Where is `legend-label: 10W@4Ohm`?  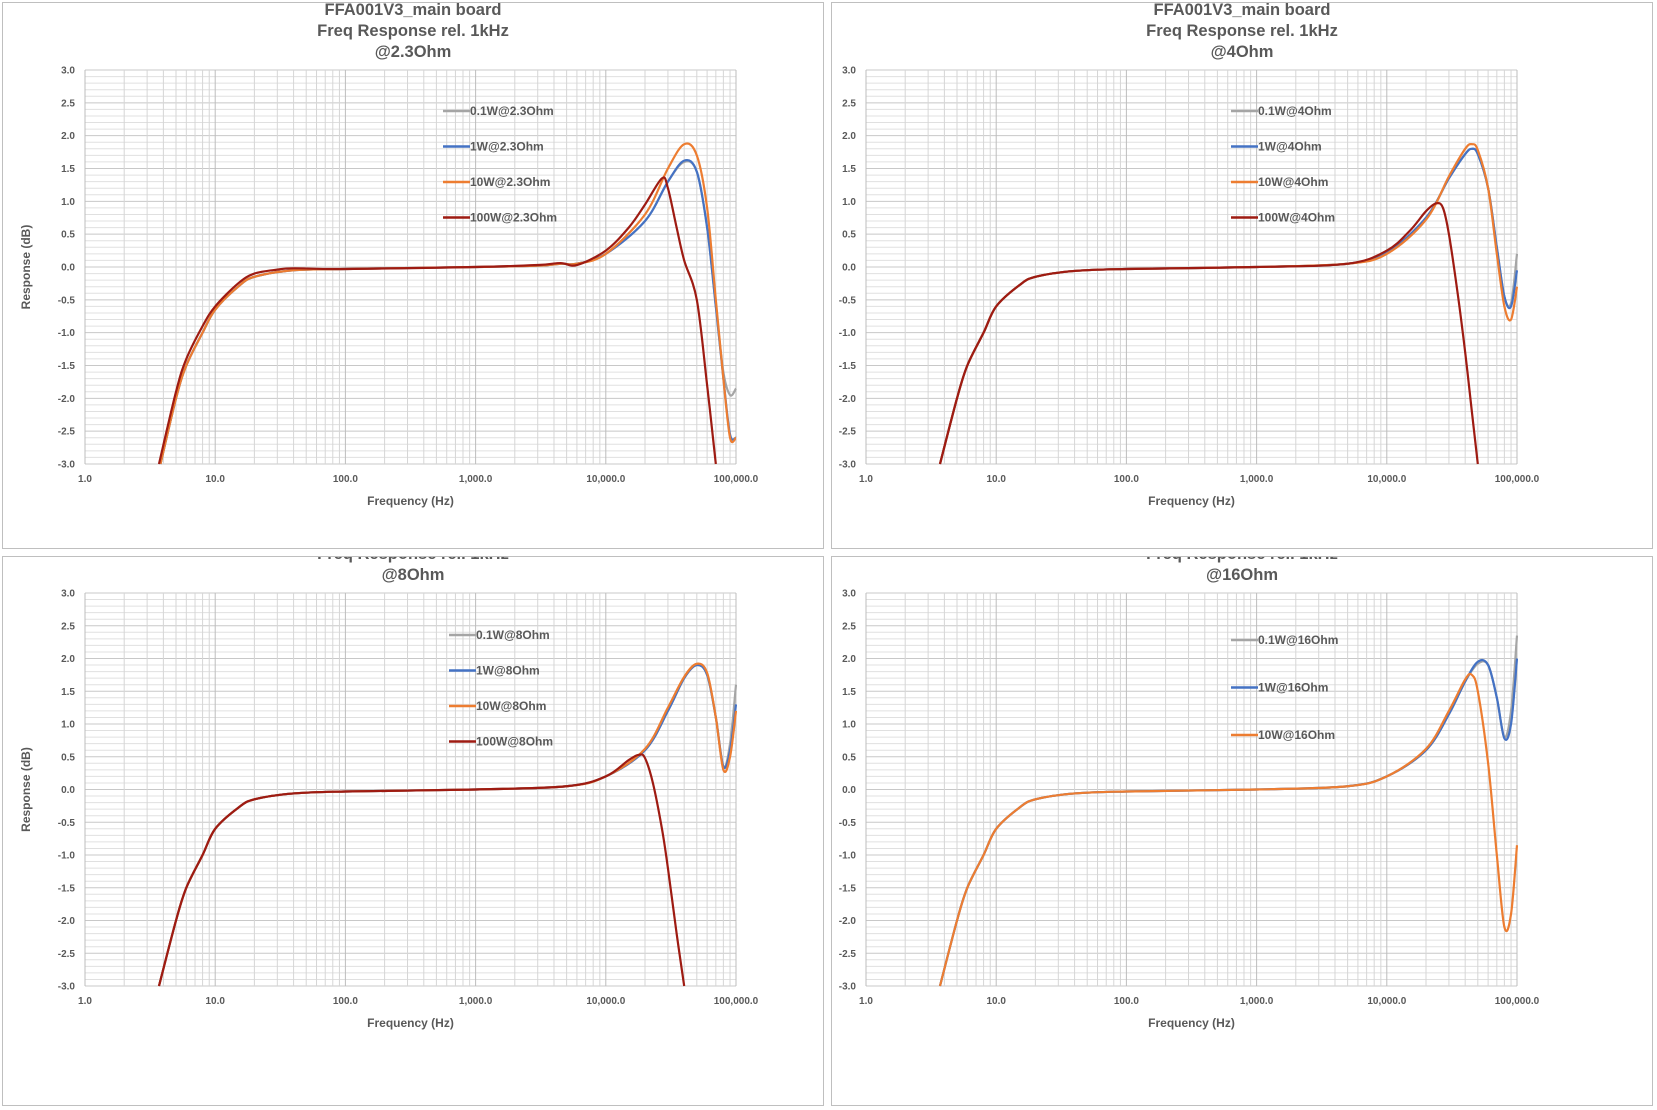
legend-label: 10W@4Ohm is located at coordinates (1293, 182).